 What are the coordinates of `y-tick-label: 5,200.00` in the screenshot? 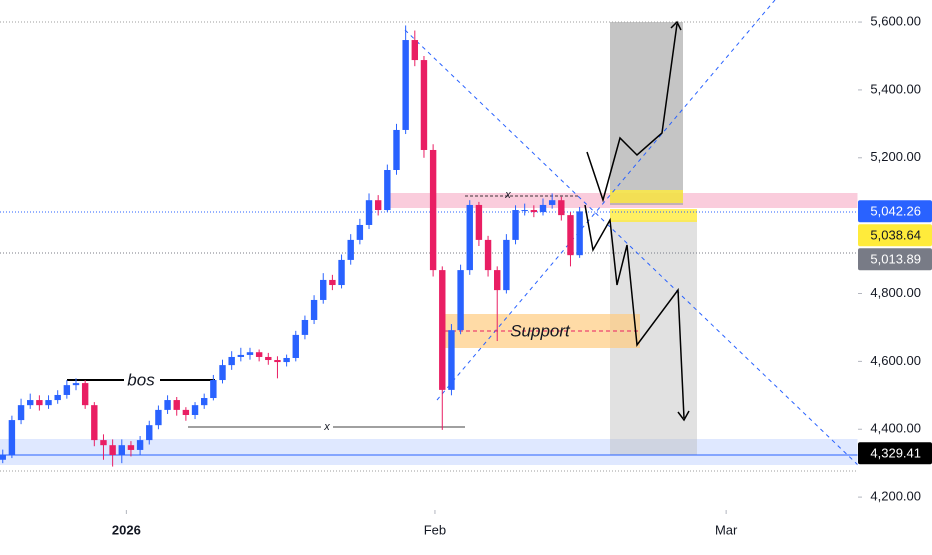 It's located at (895, 156).